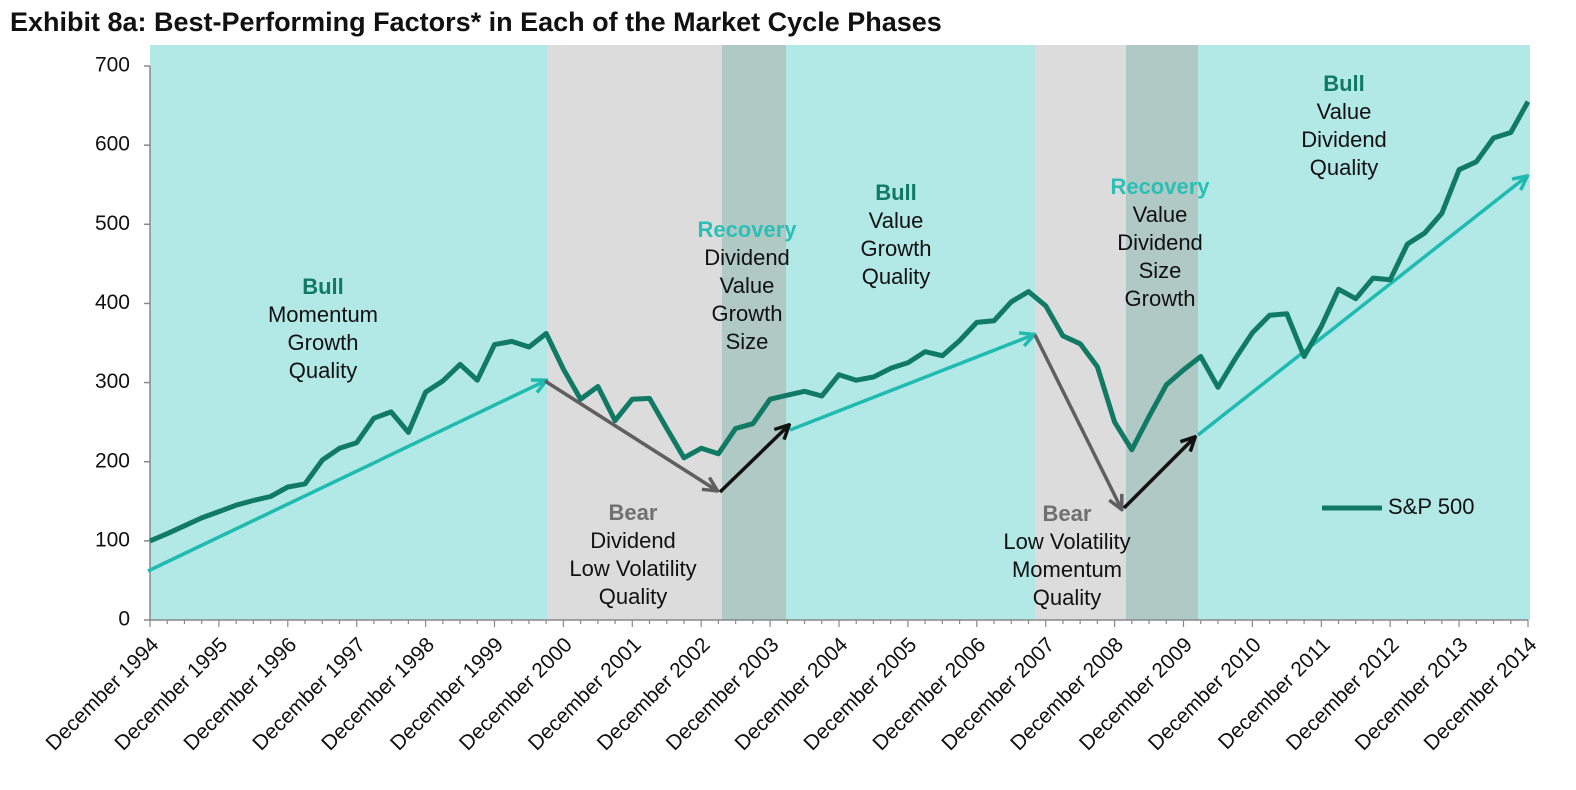  What do you see at coordinates (112, 144) in the screenshot?
I see `y-tick-label: 600` at bounding box center [112, 144].